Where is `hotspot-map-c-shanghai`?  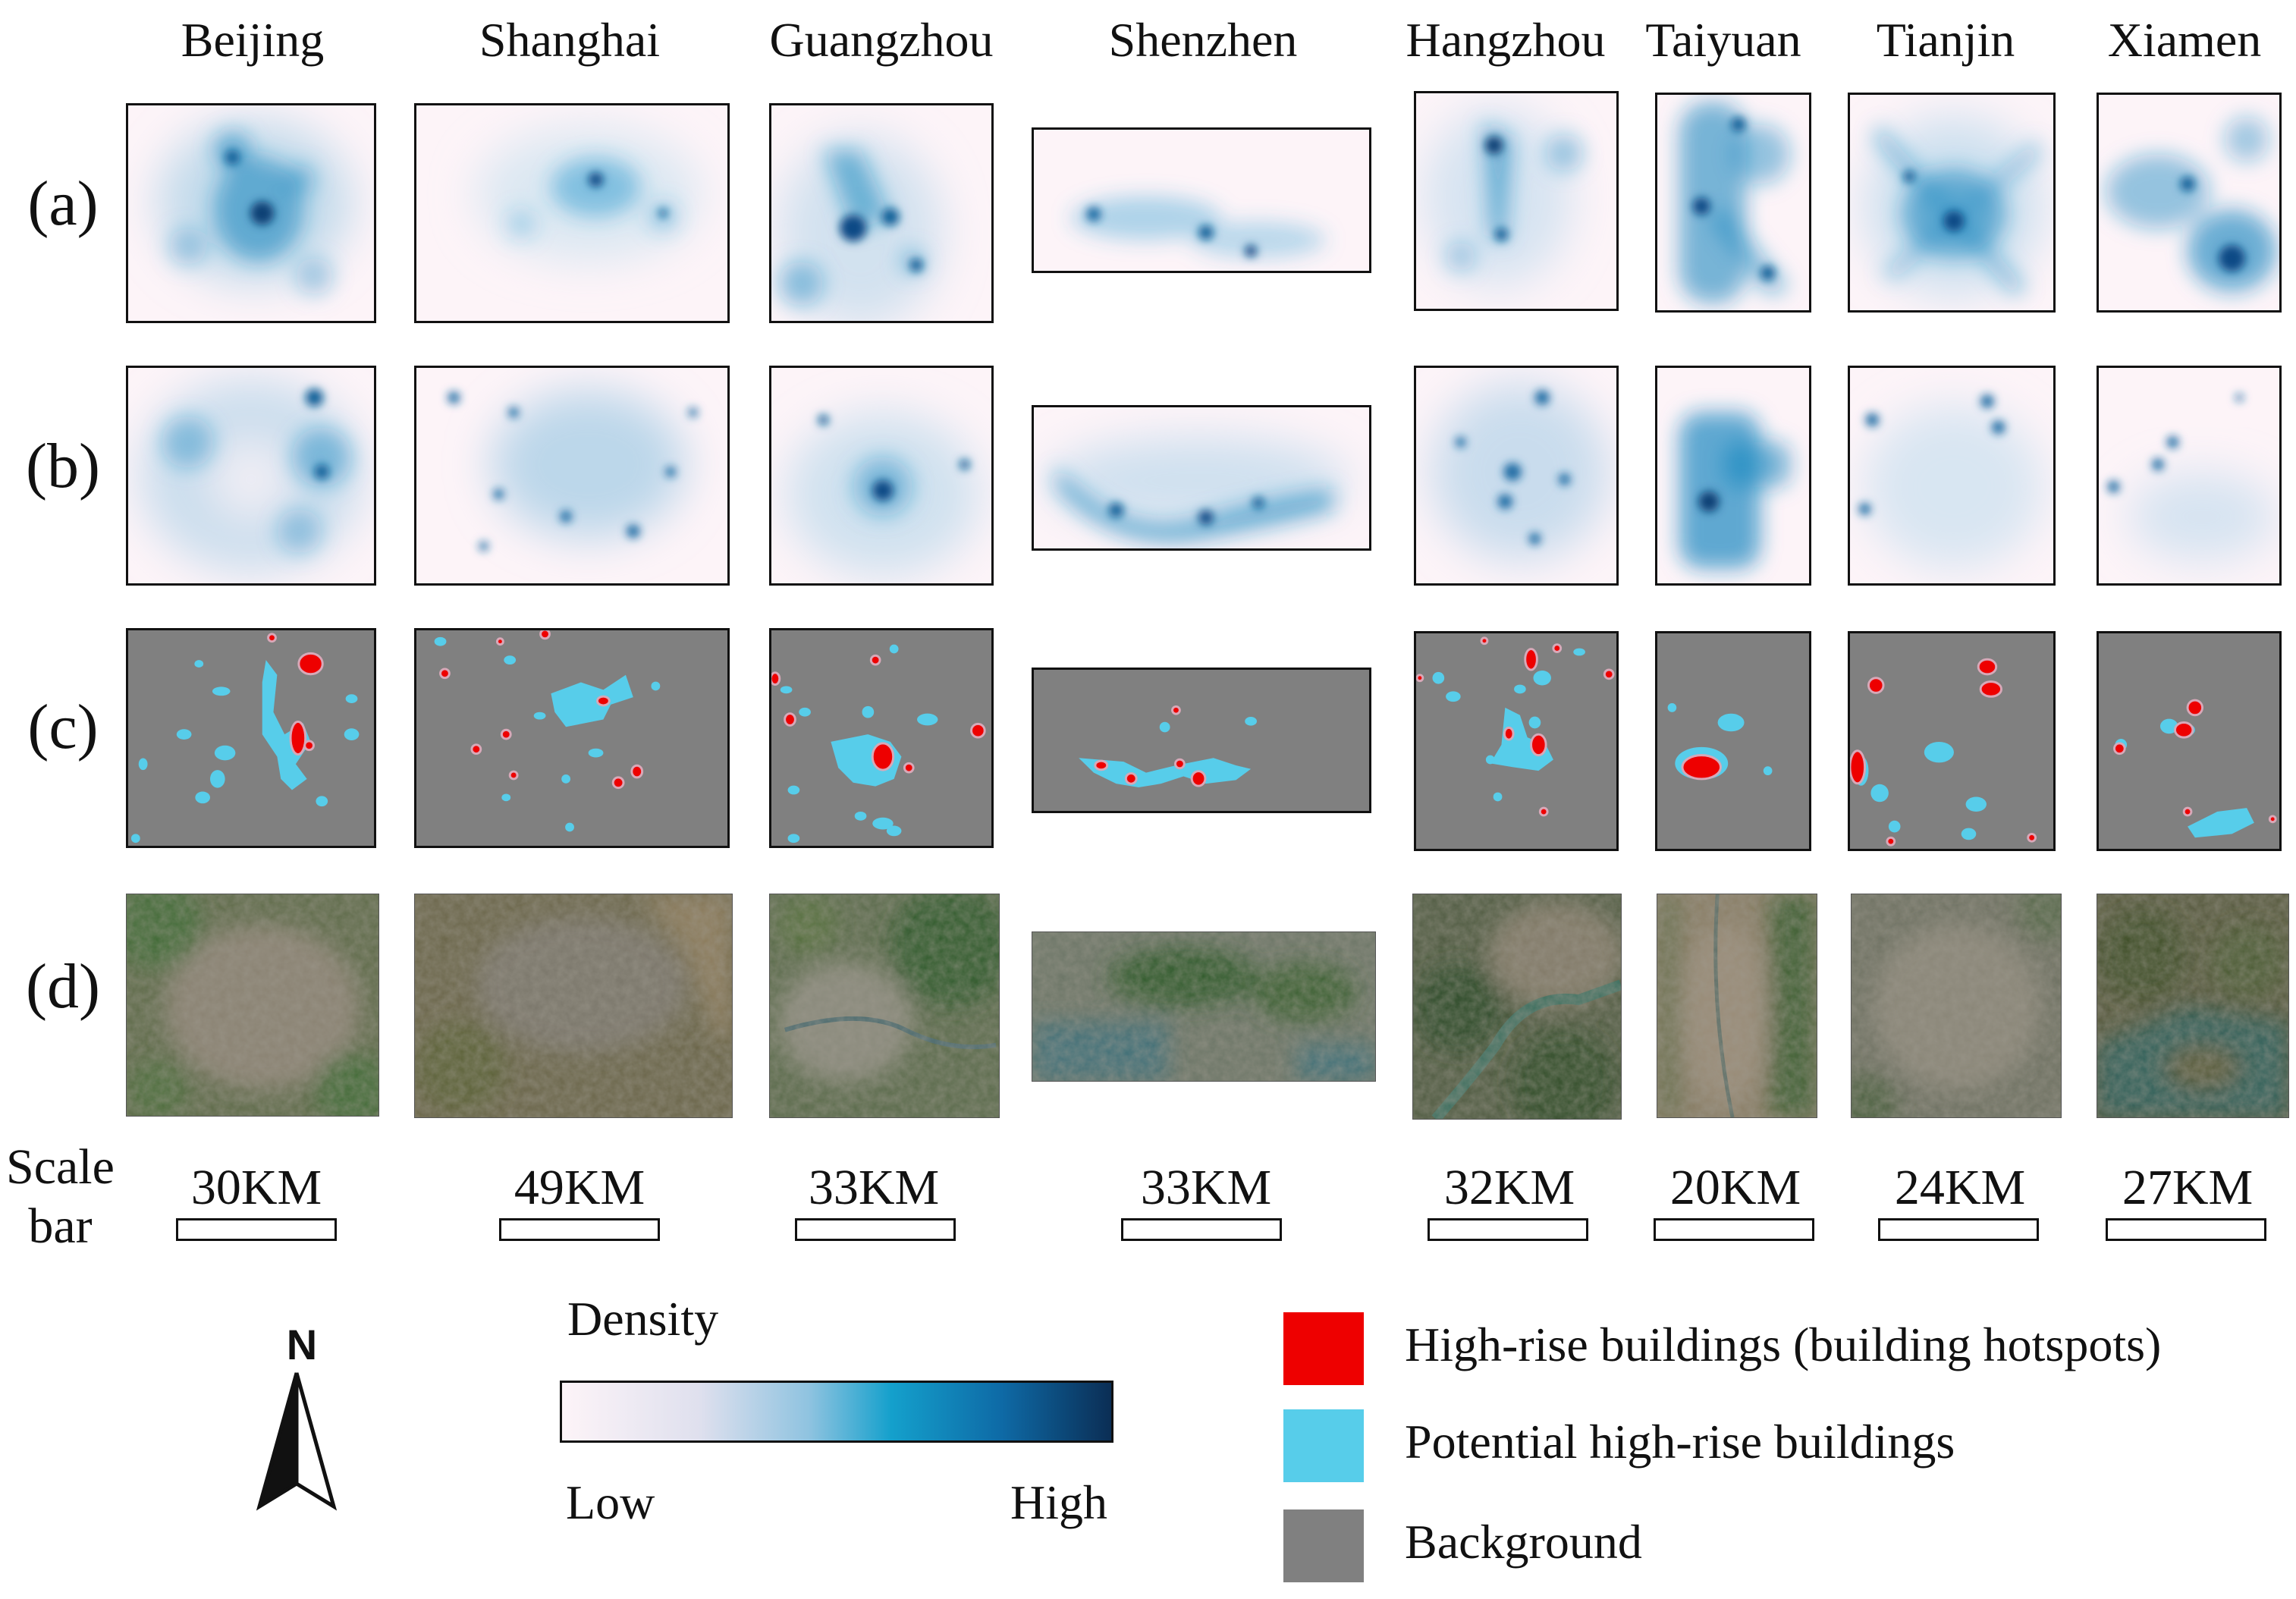 hotspot-map-c-shanghai is located at coordinates (572, 738).